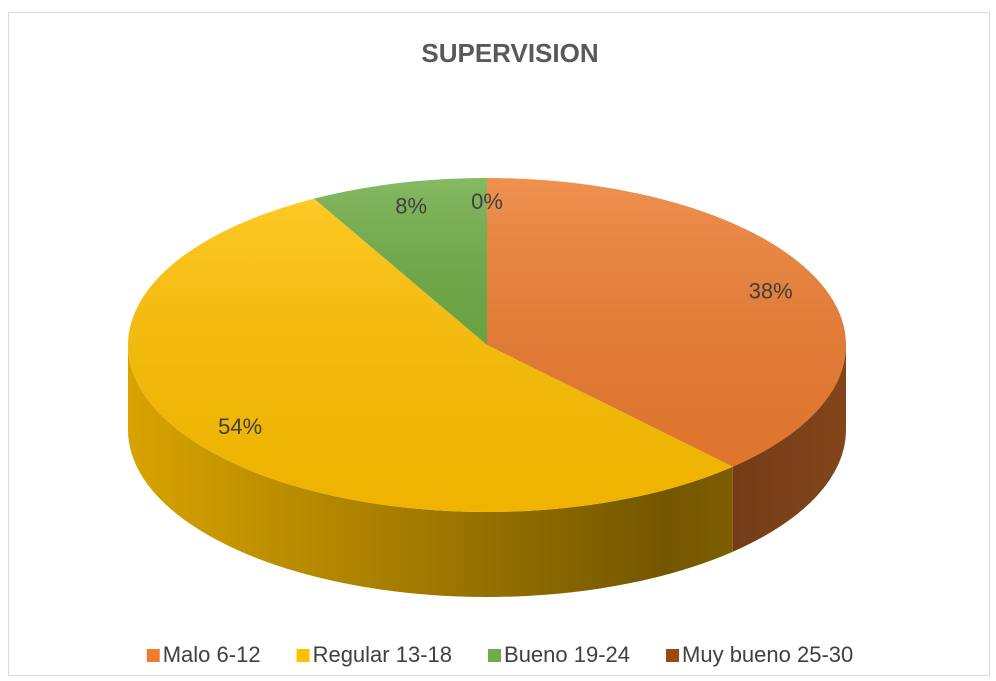 The image size is (996, 681). Describe the element at coordinates (789, 448) in the screenshot. I see `side-shade` at that location.